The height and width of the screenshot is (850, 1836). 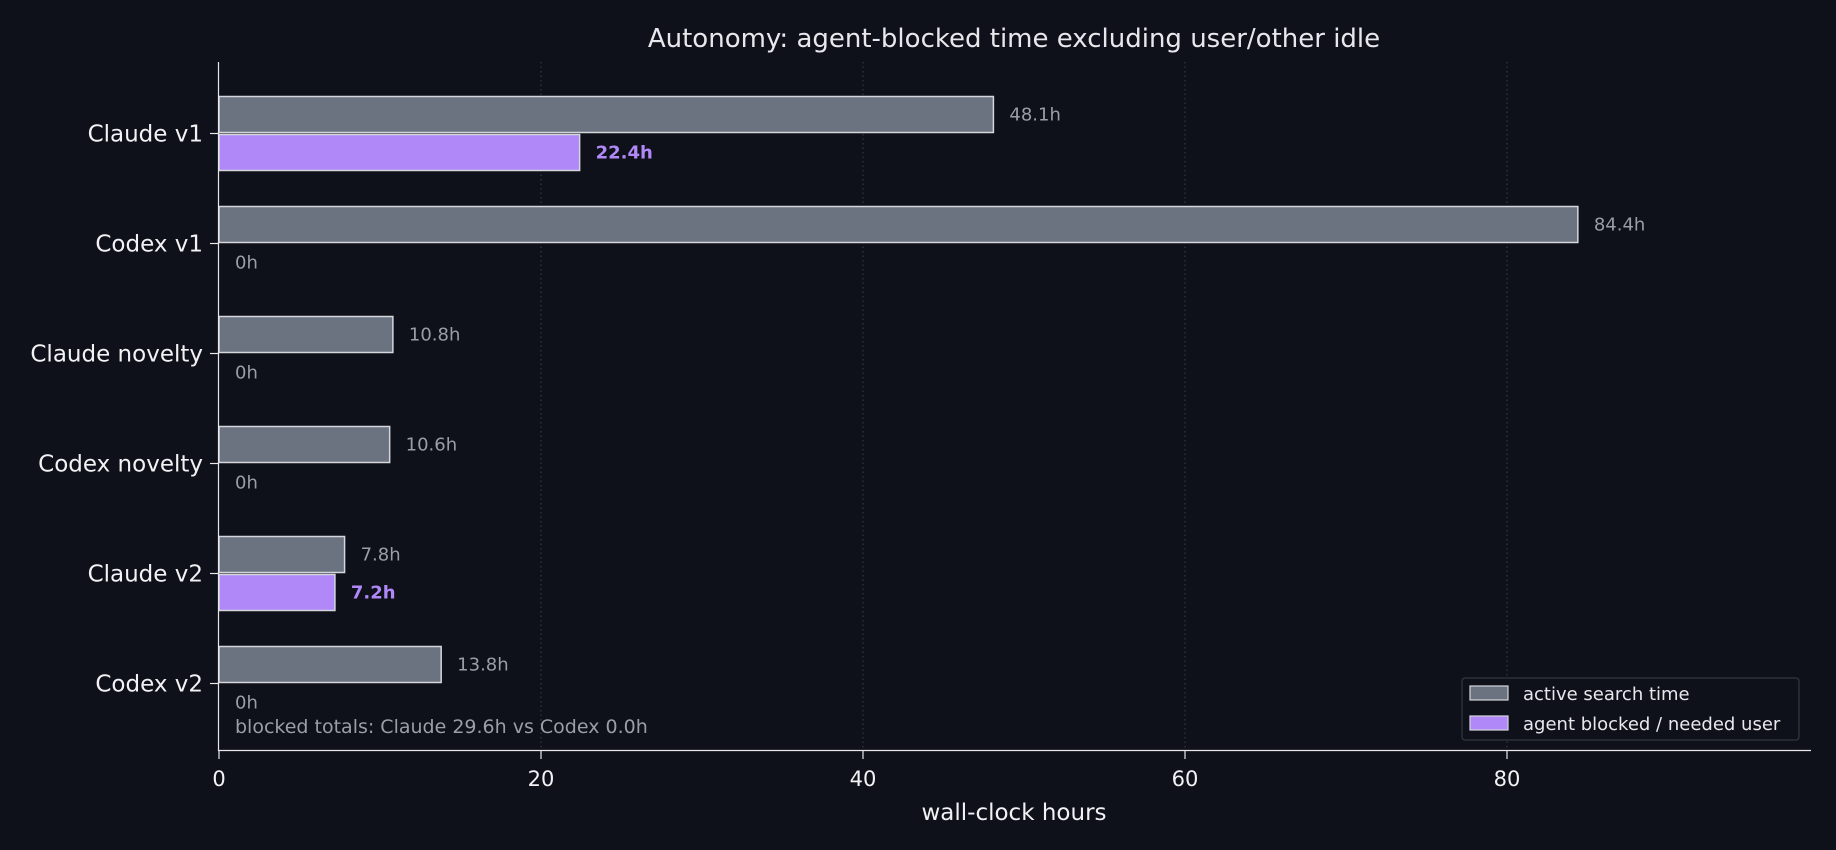 I want to click on active-value-label-codex-v1: 84.4h, so click(x=1620, y=225).